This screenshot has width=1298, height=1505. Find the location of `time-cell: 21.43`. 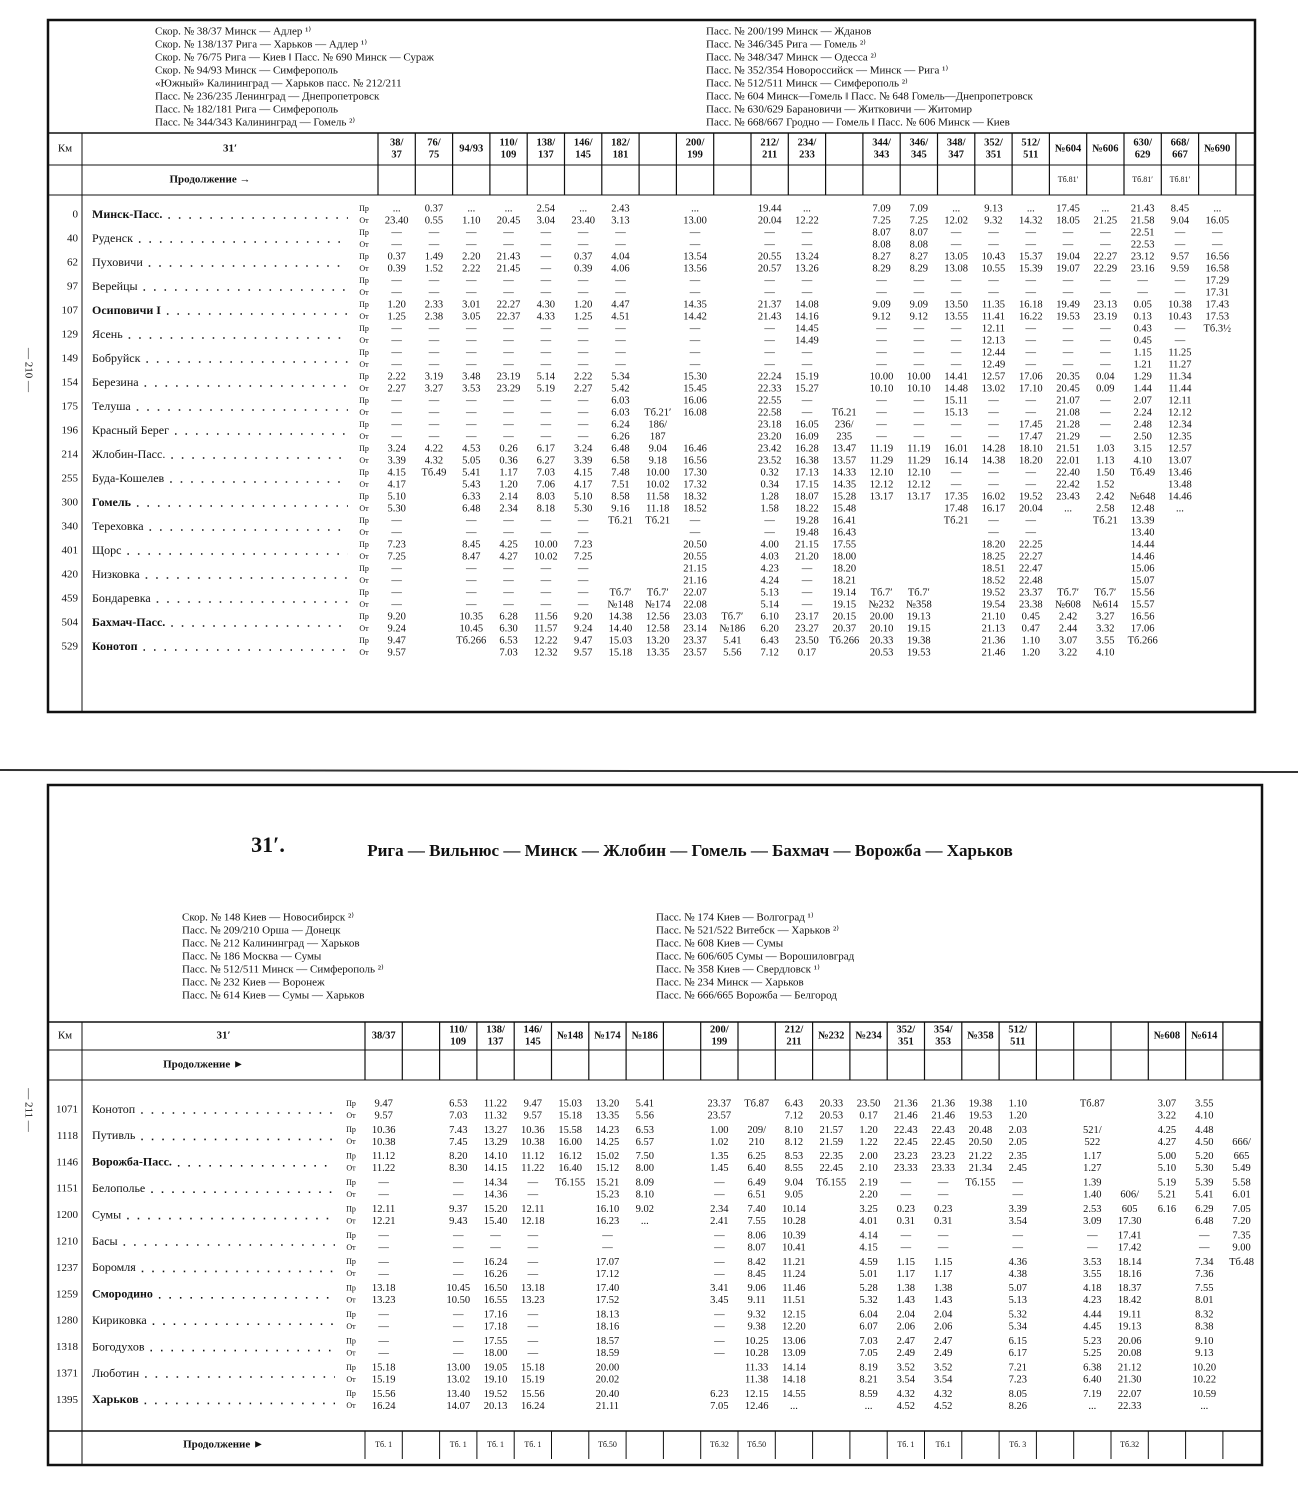

time-cell: 21.43 is located at coordinates (509, 256).